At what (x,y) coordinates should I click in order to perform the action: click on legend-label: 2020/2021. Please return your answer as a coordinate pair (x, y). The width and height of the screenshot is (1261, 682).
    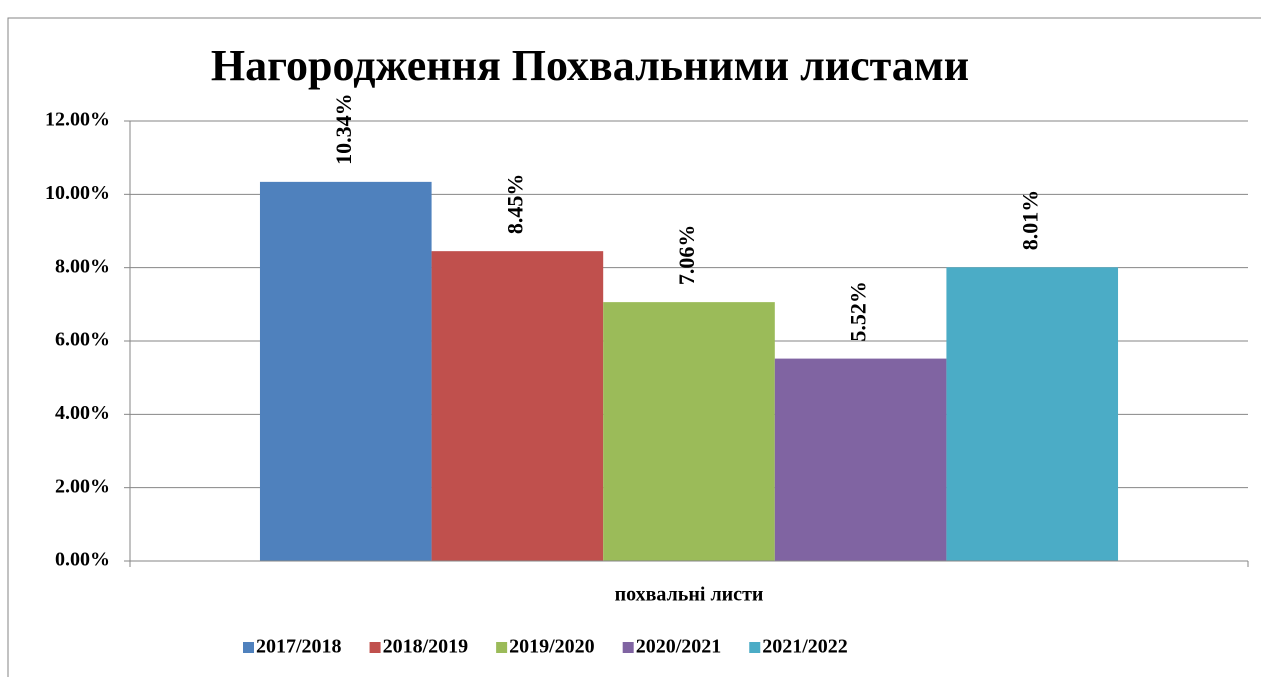
    Looking at the image, I should click on (679, 647).